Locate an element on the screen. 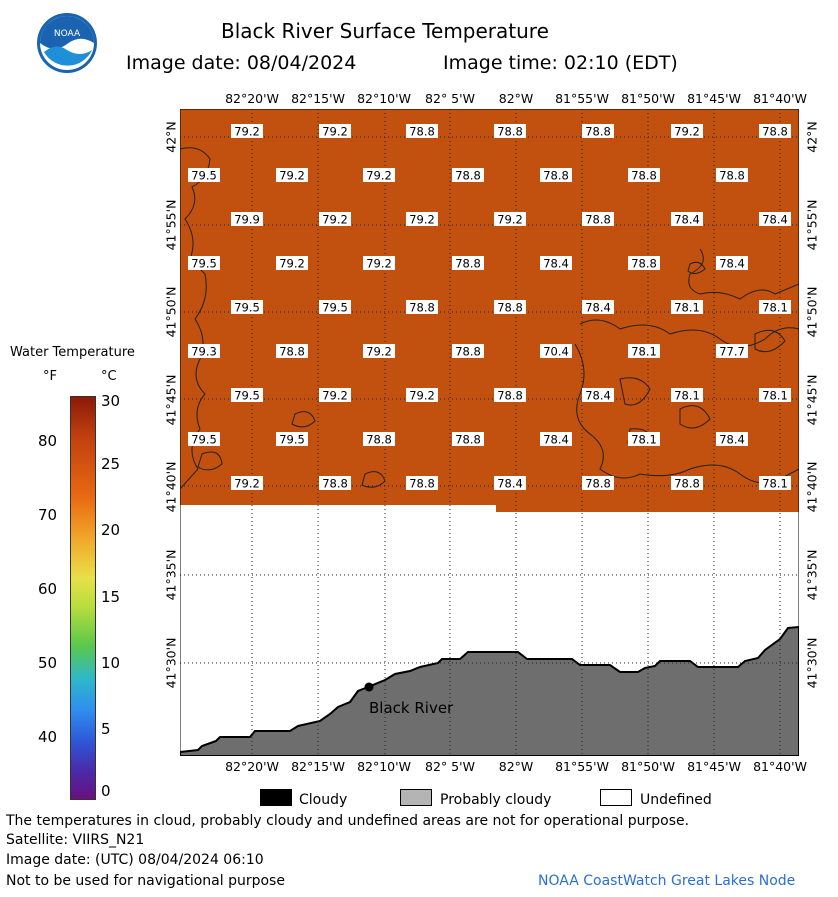  temperature-label: 77.7 is located at coordinates (732, 351).